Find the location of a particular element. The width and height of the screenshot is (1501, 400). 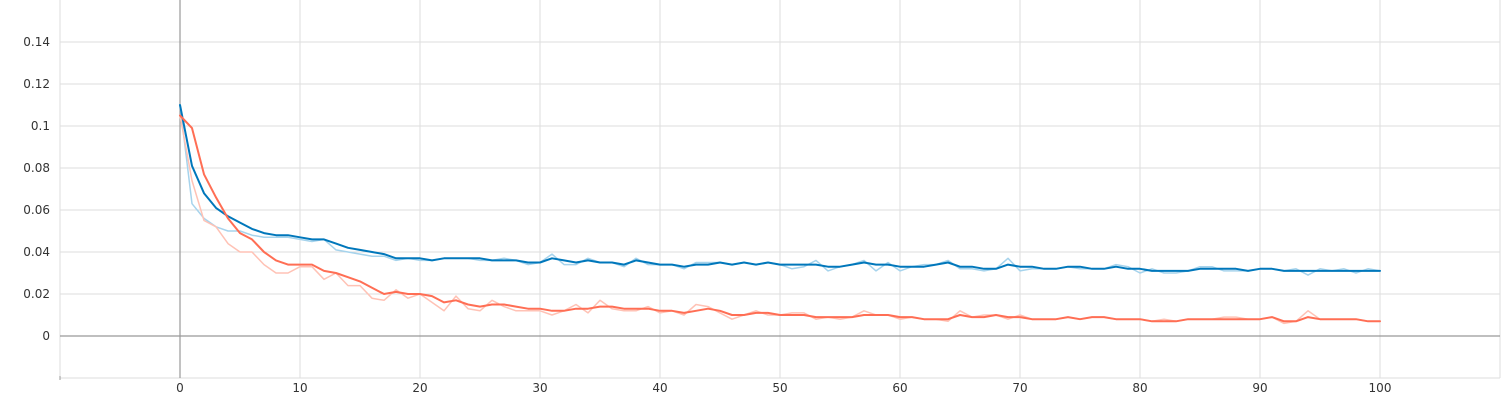

y-tick-label: 0.14 is located at coordinates (36, 42).